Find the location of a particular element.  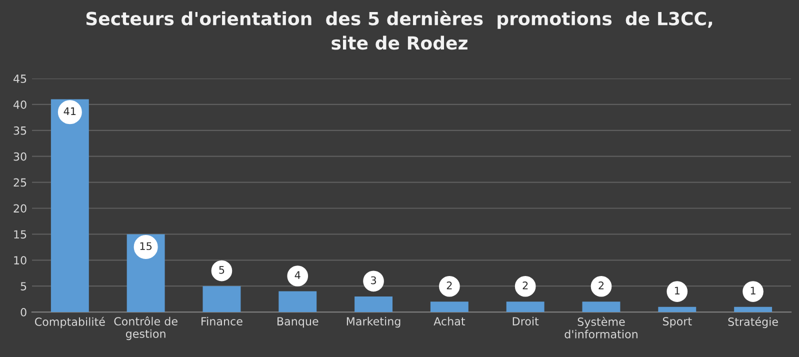

y-tick-label: 5 is located at coordinates (23, 286).